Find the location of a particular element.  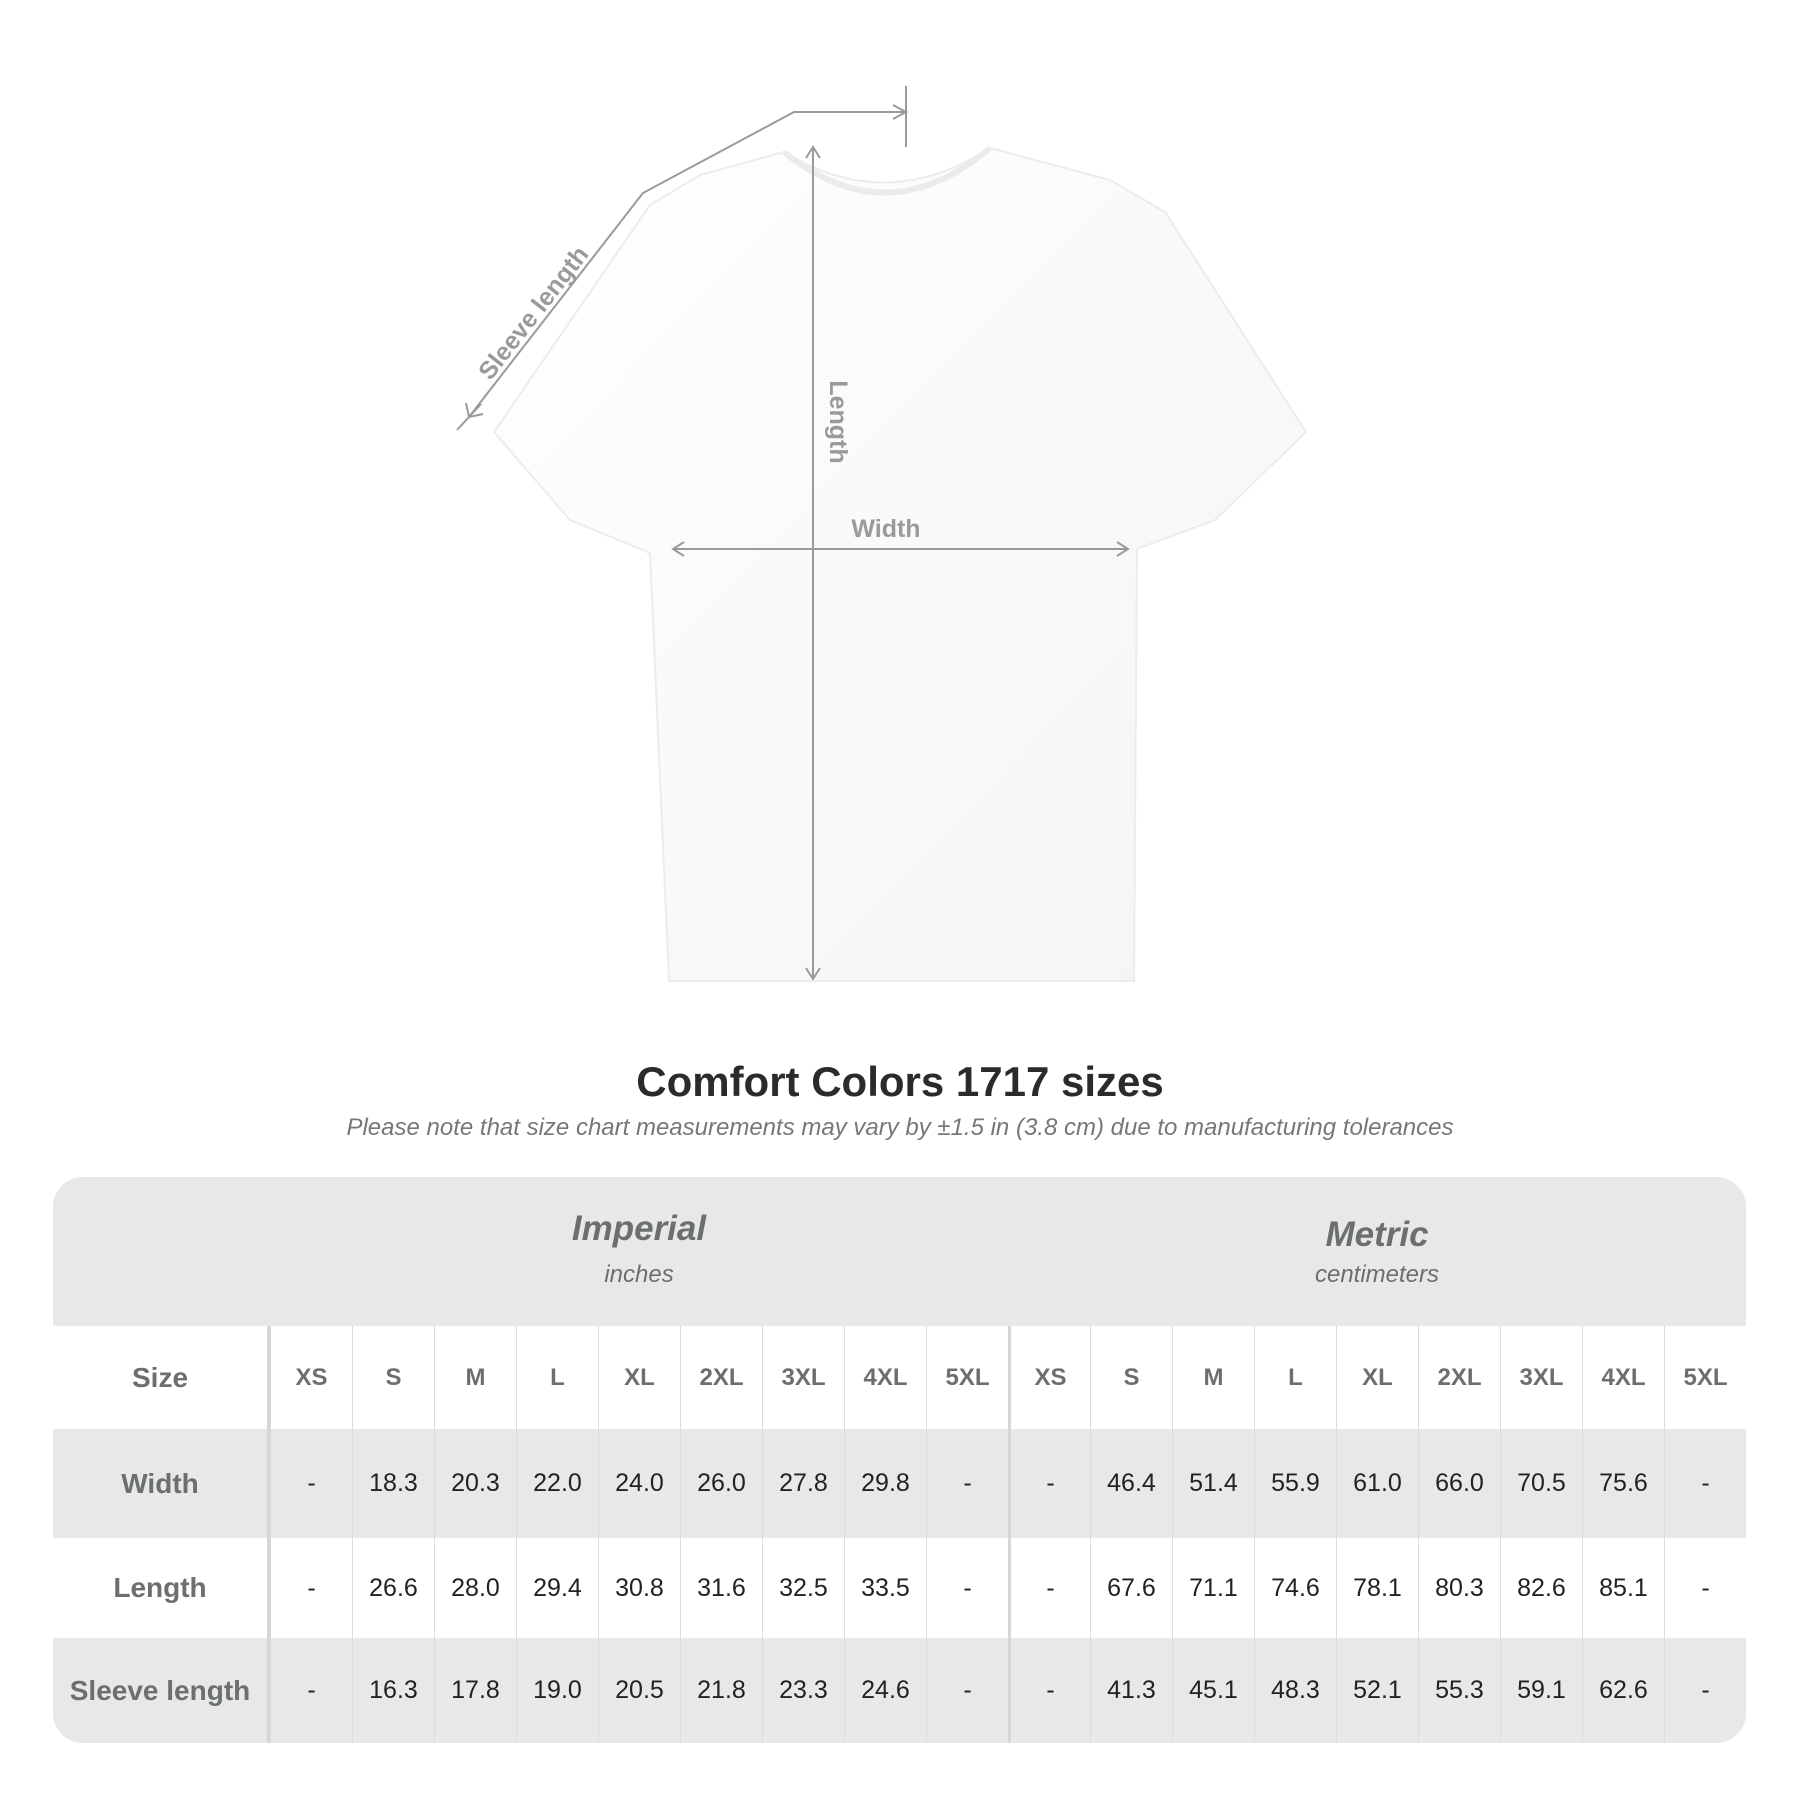

metric-value-cell: 59.1 is located at coordinates (1541, 1690).